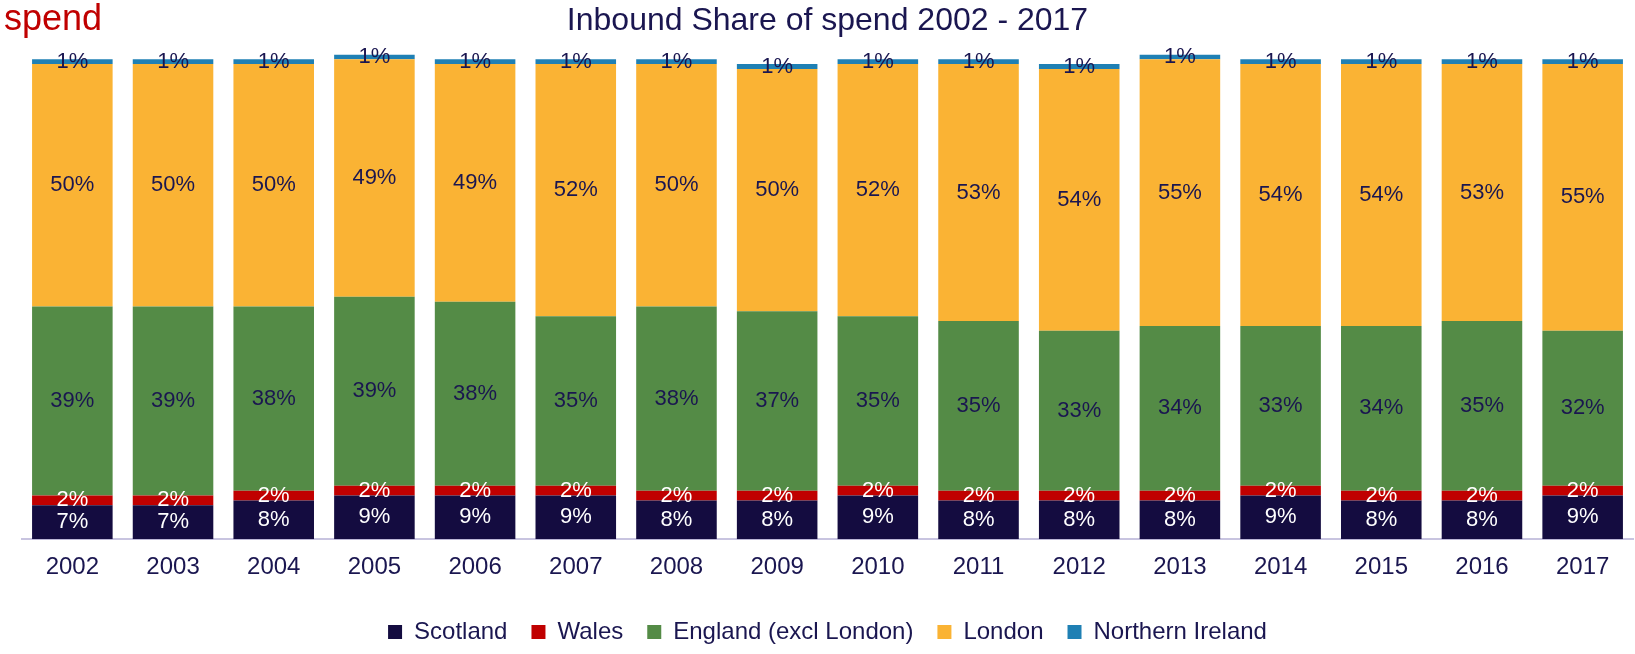 This screenshot has height=654, width=1635. What do you see at coordinates (1482, 566) in the screenshot?
I see `x-tick-label: 2016` at bounding box center [1482, 566].